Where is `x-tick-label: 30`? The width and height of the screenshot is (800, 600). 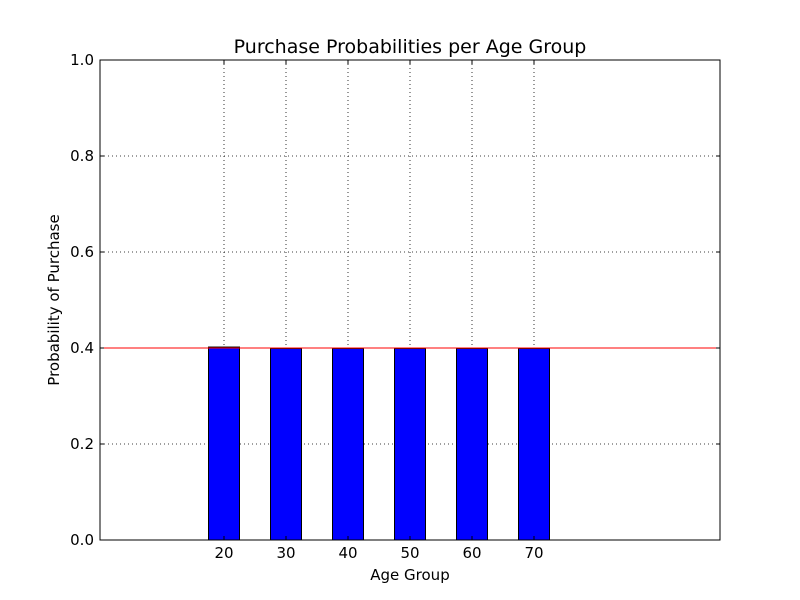
x-tick-label: 30 is located at coordinates (285, 553).